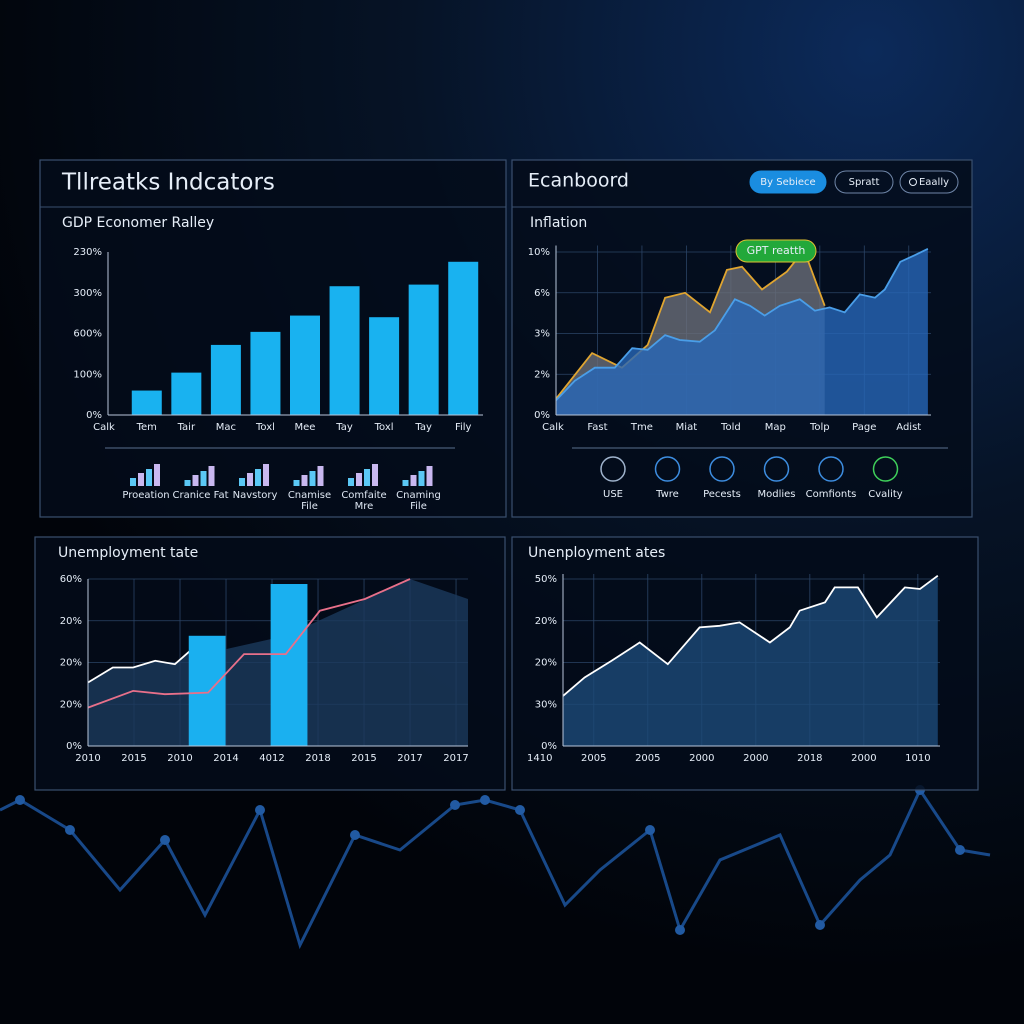 This screenshot has height=1024, width=1024. Describe the element at coordinates (613, 494) in the screenshot. I see `tool-label: USE` at that location.